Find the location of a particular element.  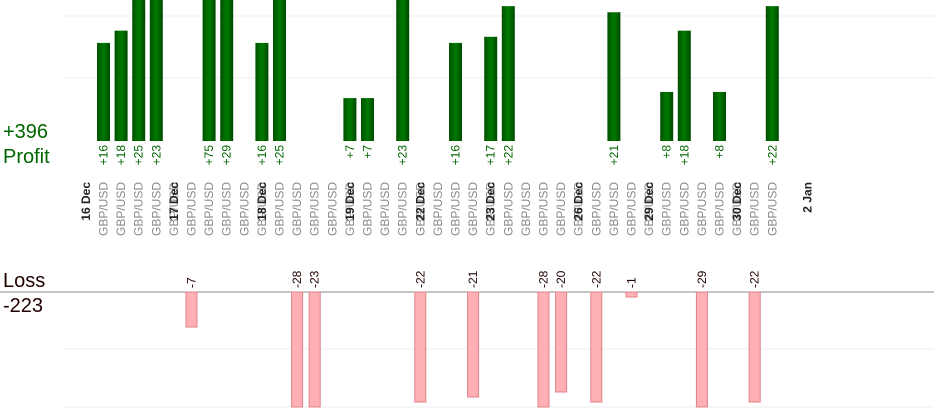

loss-value-label: -7 is located at coordinates (192, 282).